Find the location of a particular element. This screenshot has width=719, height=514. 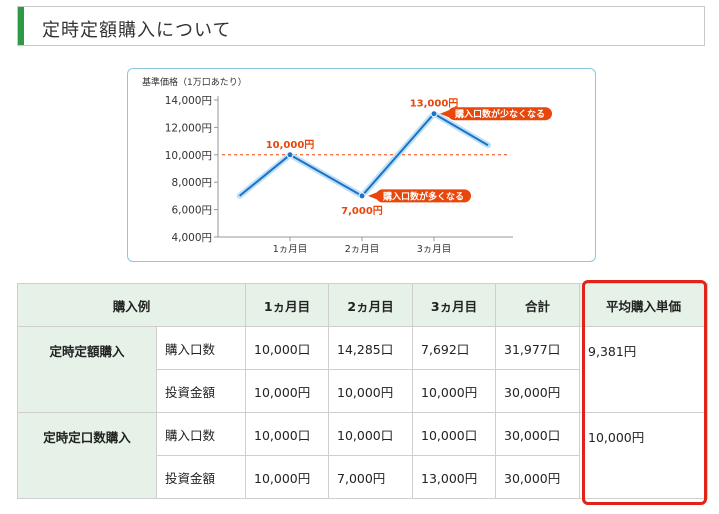

average-price-cell: 9,381円 is located at coordinates (644, 369).